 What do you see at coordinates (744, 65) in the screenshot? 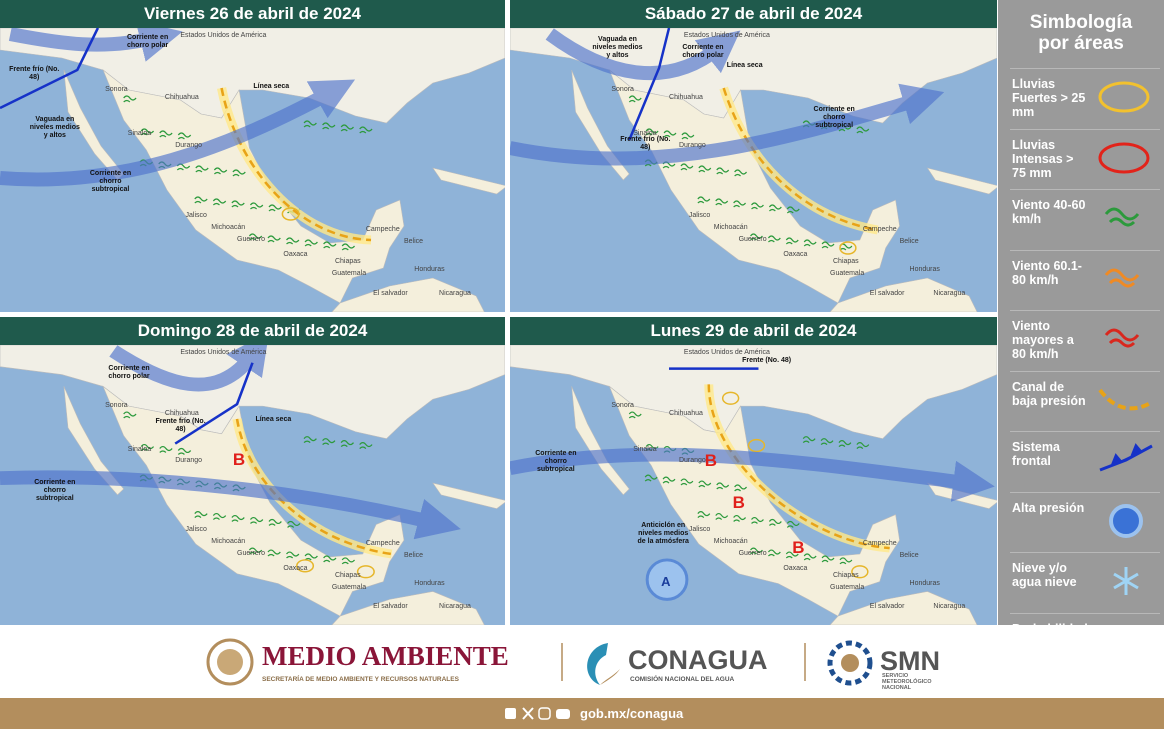
I see `map-annotation: Línea seca` at bounding box center [744, 65].